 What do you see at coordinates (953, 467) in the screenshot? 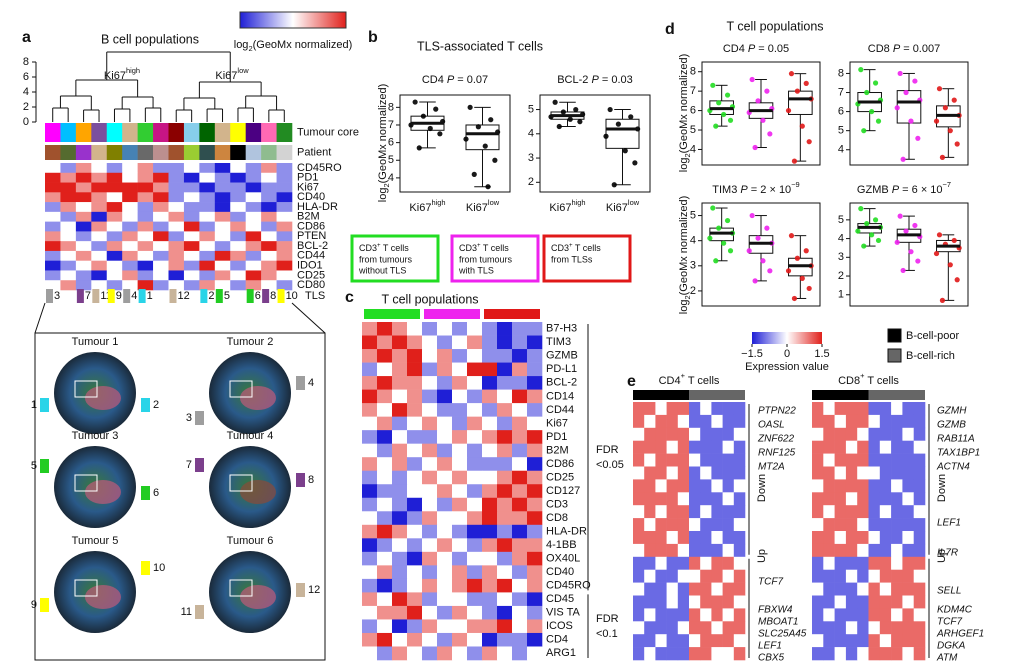
I see `gene-label: ACTN4` at bounding box center [953, 467].